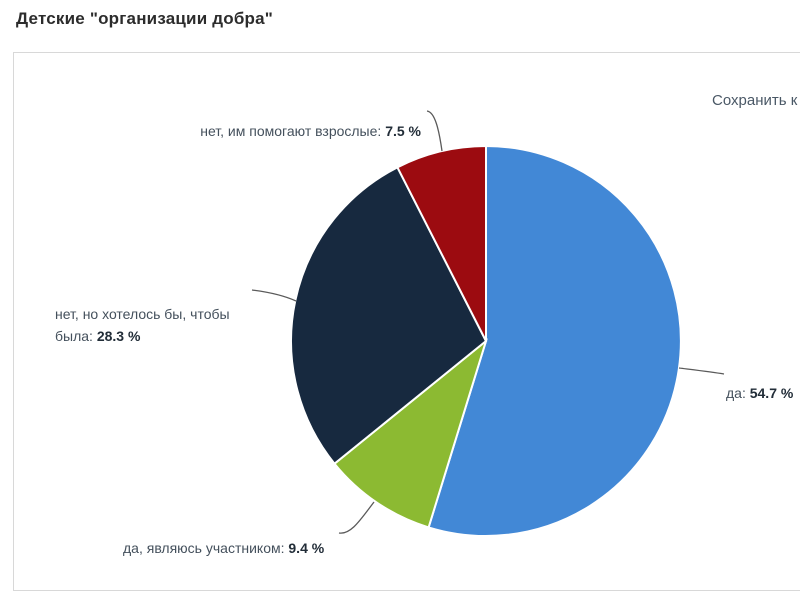 The height and width of the screenshot is (600, 800). What do you see at coordinates (306, 548) in the screenshot?
I see `slice-value: 9.4 %` at bounding box center [306, 548].